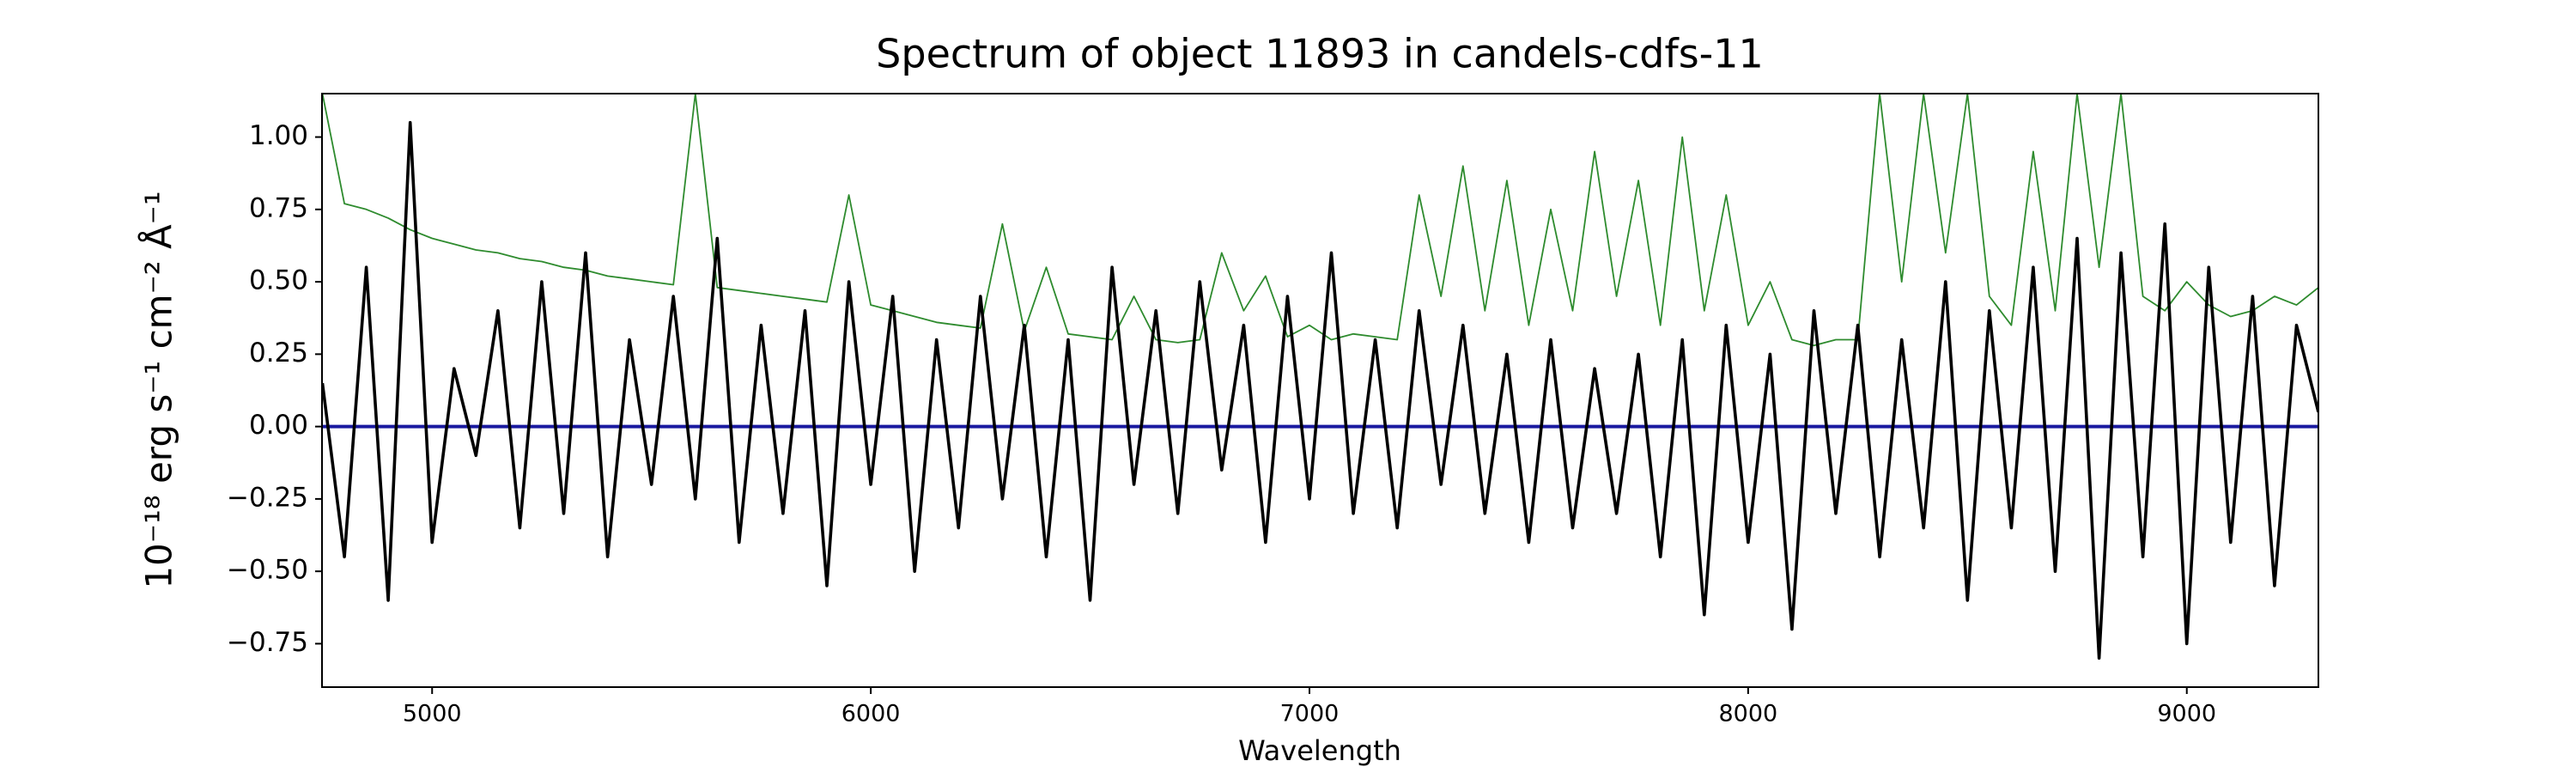 The image size is (2576, 773). I want to click on x-tick-label: 8000, so click(1748, 714).